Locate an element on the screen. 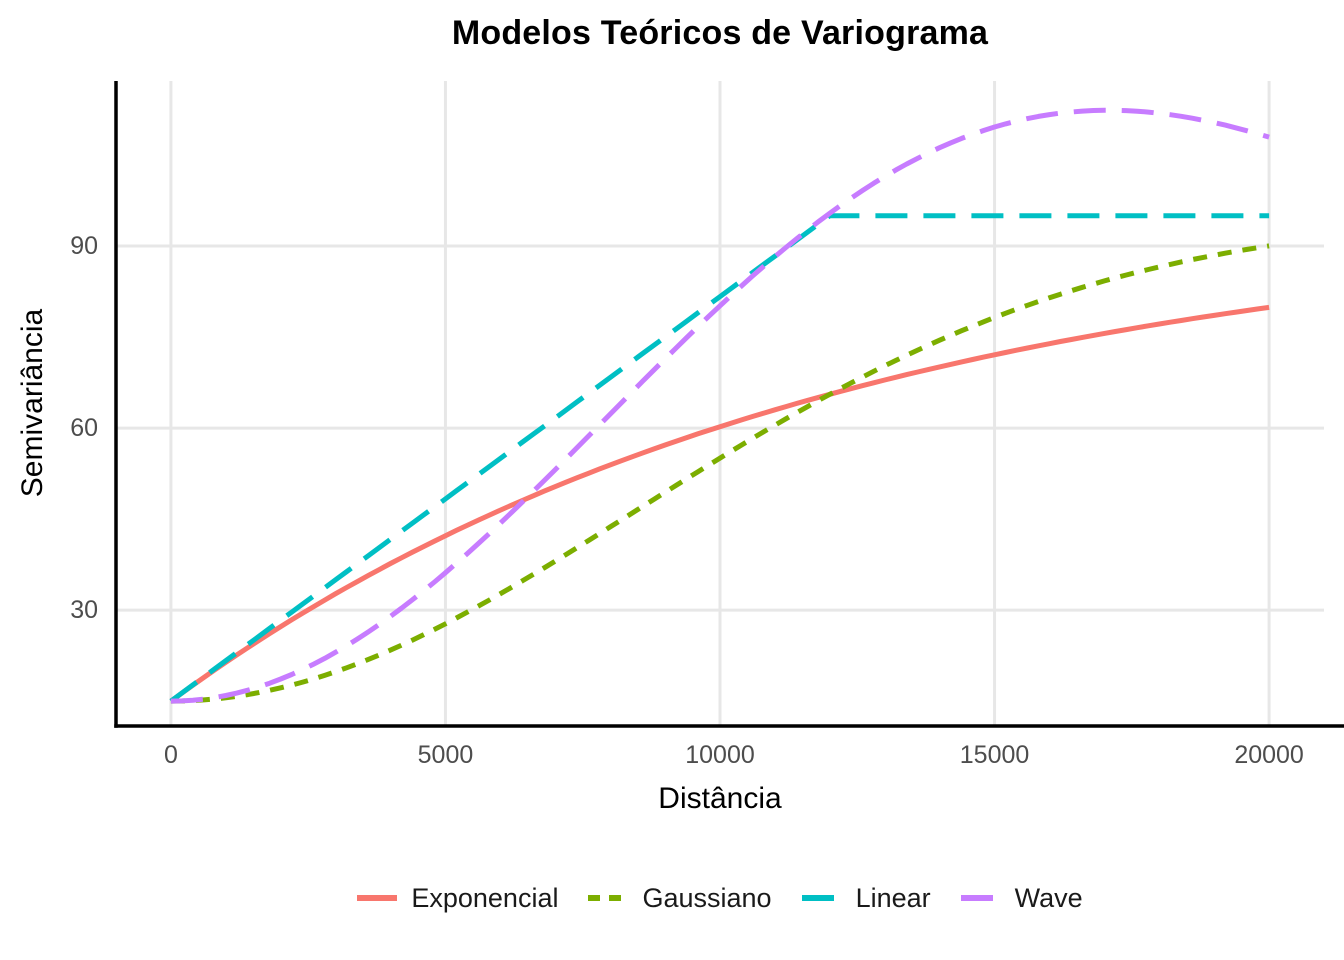 Image resolution: width=1344 pixels, height=960 pixels. legend-key-exponencial is located at coordinates (377, 898).